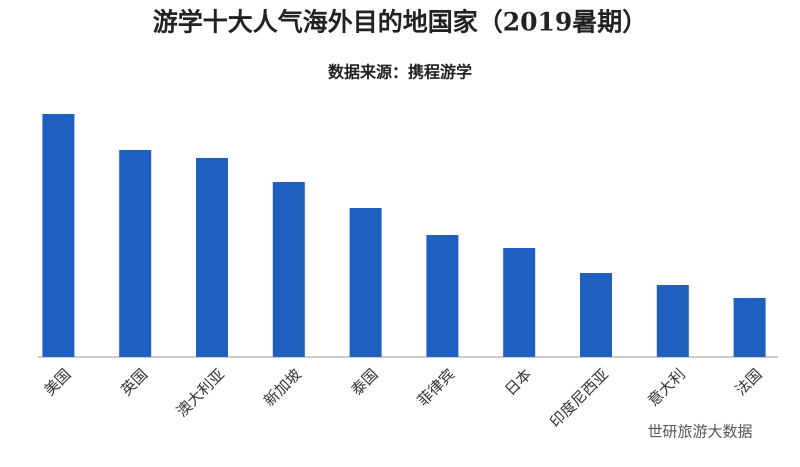 This screenshot has width=800, height=467. What do you see at coordinates (200, 392) in the screenshot?
I see `x-tick-label: 澳大利亚` at bounding box center [200, 392].